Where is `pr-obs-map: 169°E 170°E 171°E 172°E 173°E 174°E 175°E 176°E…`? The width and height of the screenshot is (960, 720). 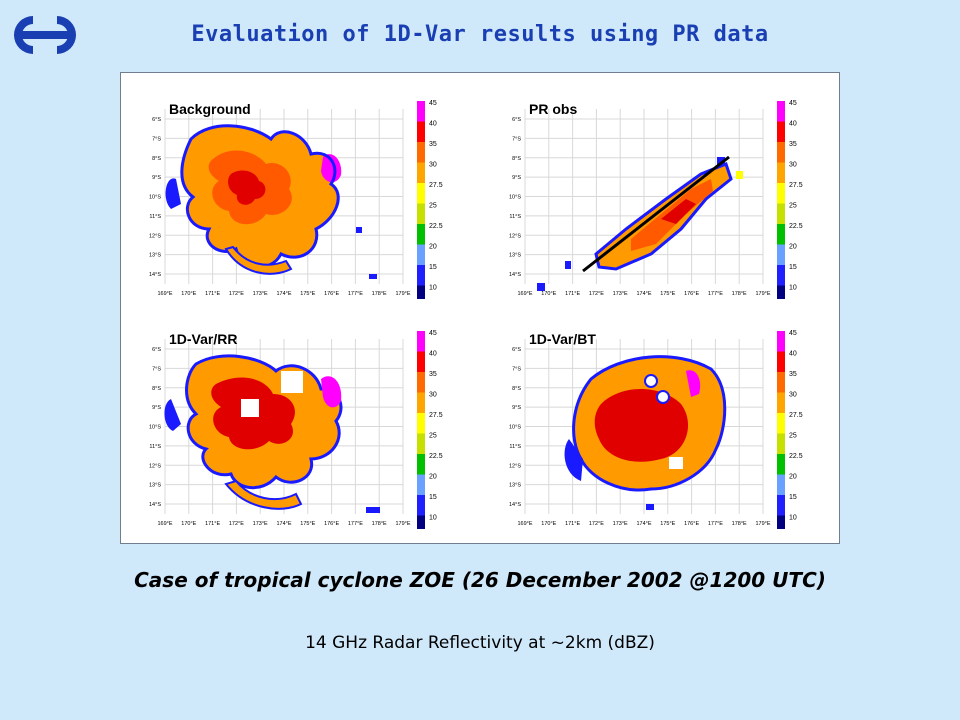 pr-obs-map: 169°E 170°E 171°E 172°E 173°E 174°E 175°E 176°E… is located at coordinates (656, 199).